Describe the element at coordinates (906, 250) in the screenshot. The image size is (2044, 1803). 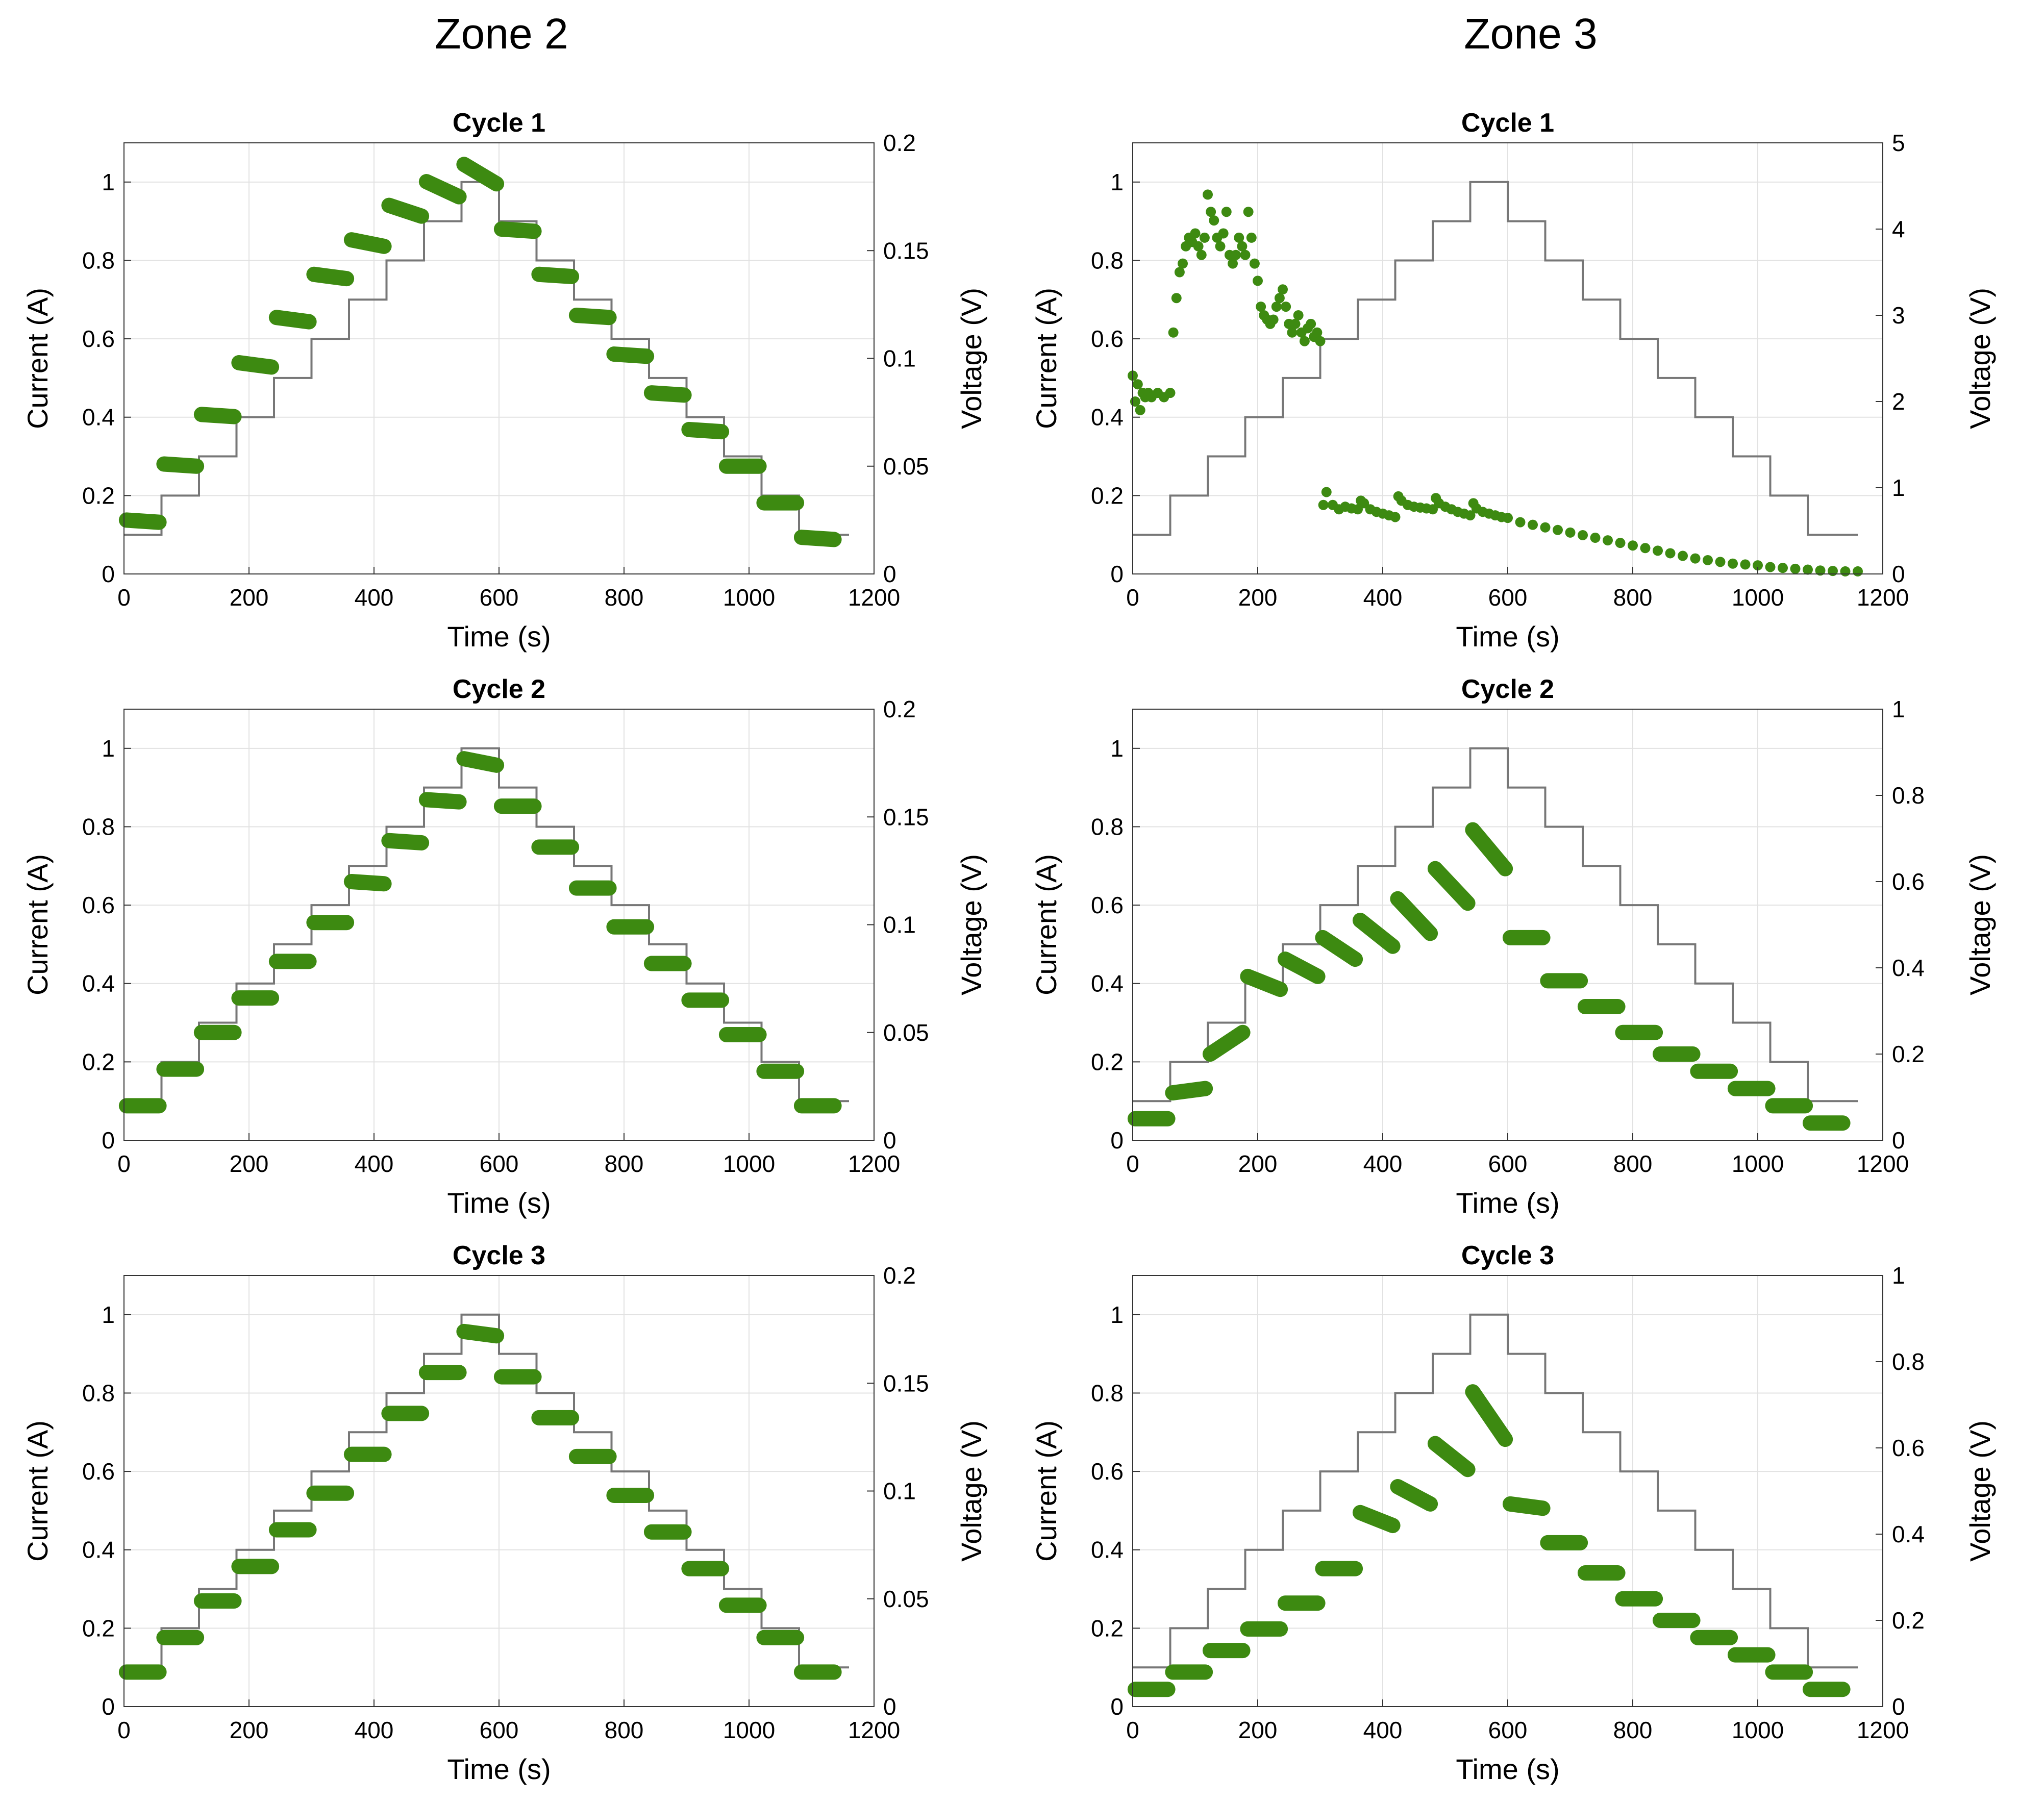
I see `y2-tick-label: 0.15` at that location.